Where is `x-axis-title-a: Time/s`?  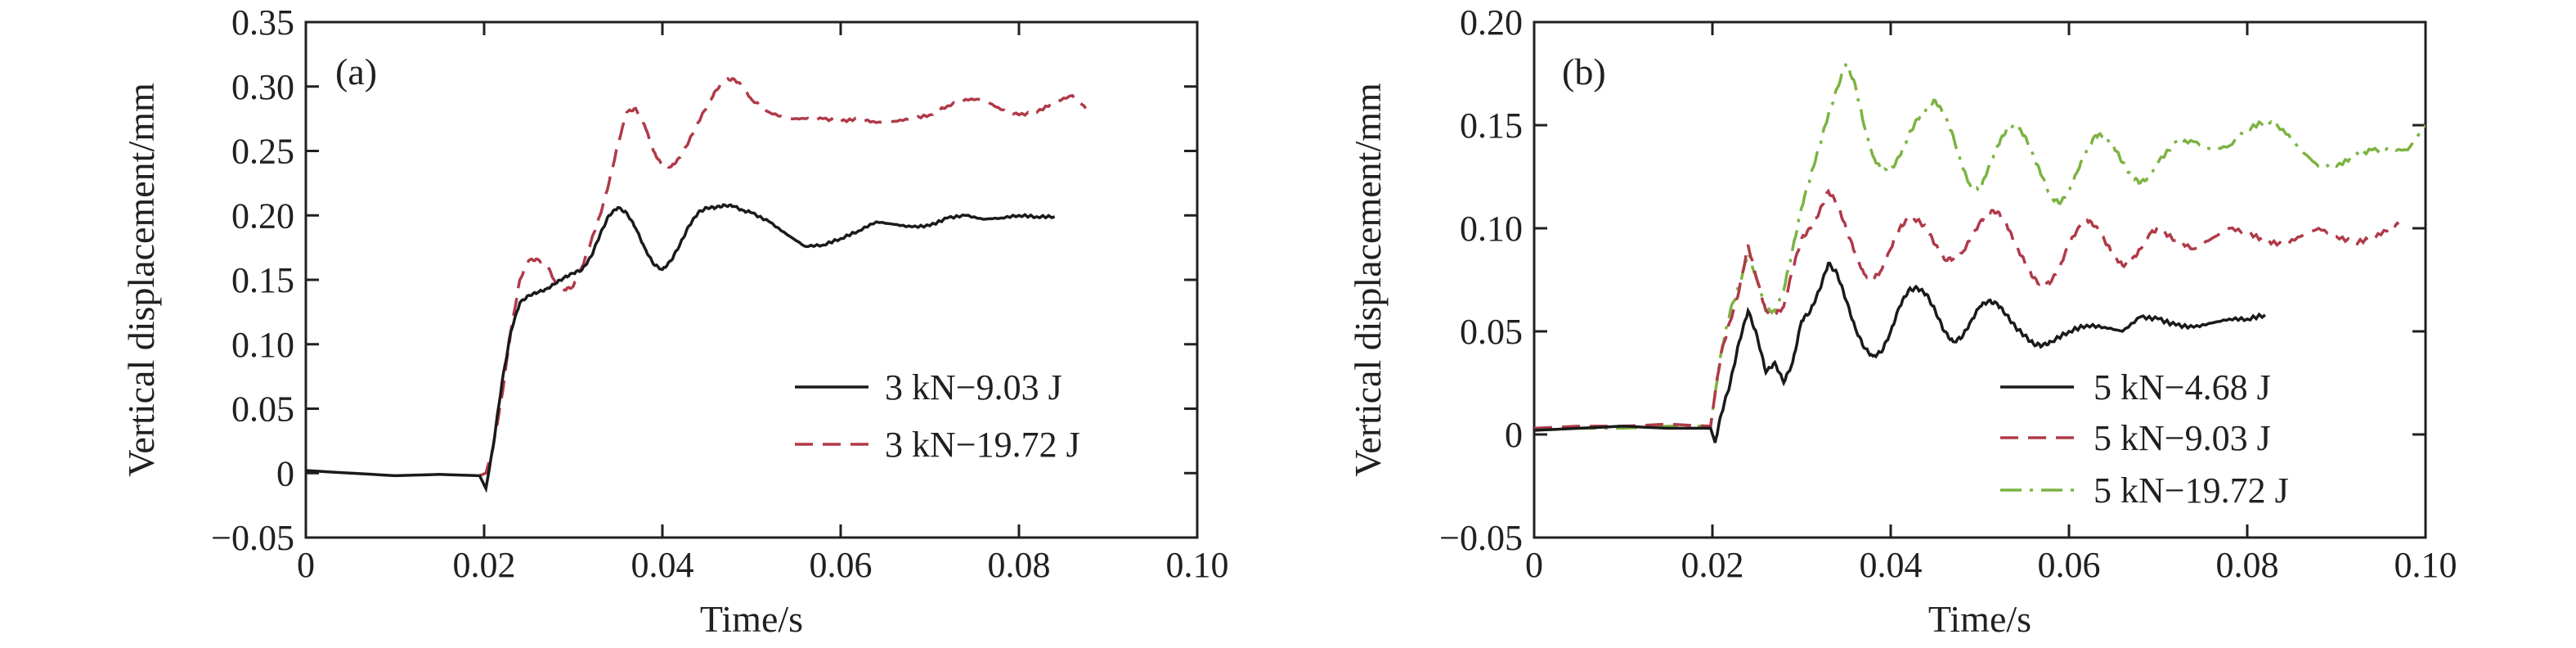
x-axis-title-a: Time/s is located at coordinates (752, 619).